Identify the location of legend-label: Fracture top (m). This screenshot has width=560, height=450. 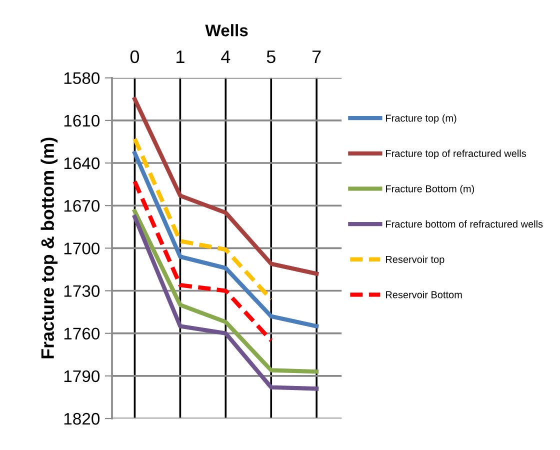
(421, 119).